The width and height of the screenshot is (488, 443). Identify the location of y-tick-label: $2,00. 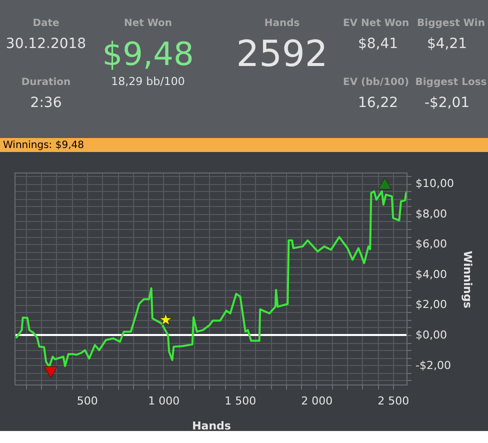
(431, 305).